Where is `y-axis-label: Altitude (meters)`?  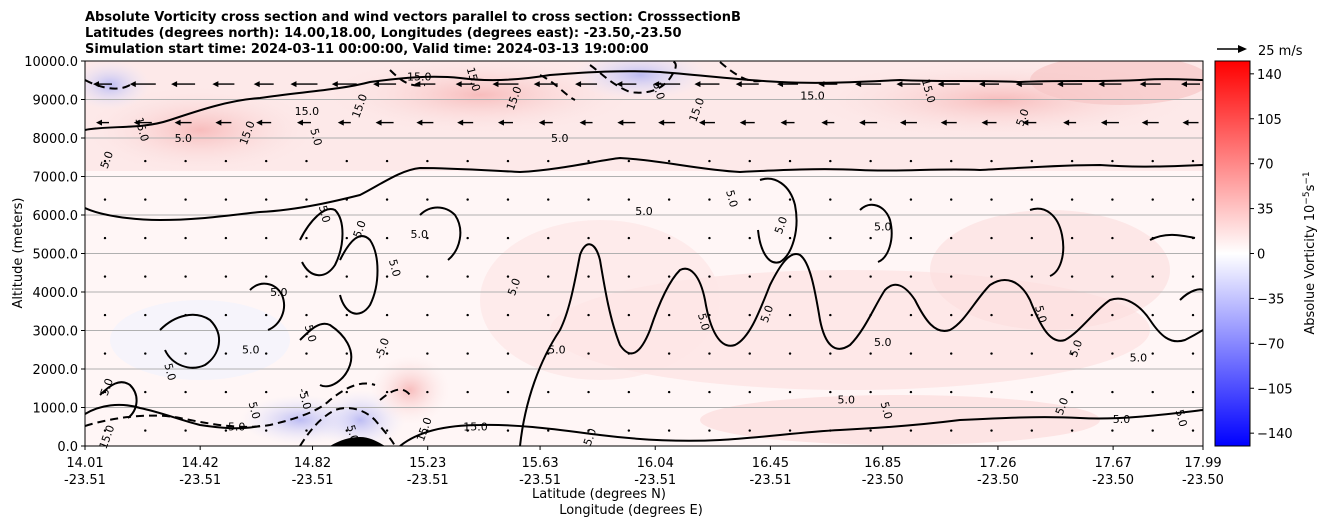 y-axis-label: Altitude (meters) is located at coordinates (18, 253).